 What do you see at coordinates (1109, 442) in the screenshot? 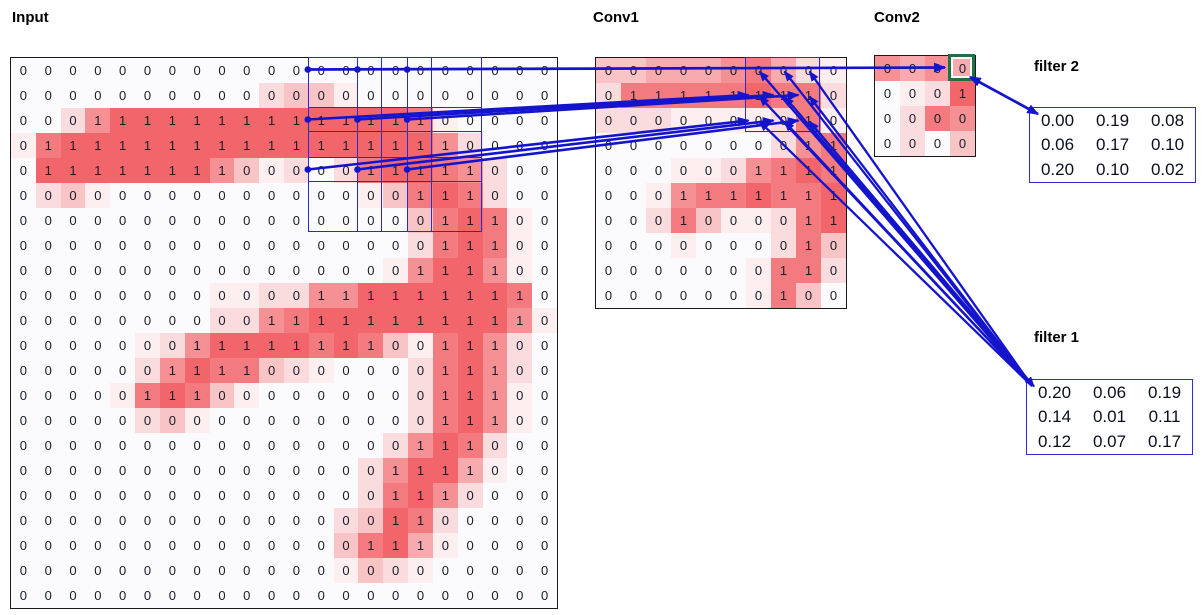
I see `filter1-cell: 0.07` at bounding box center [1109, 442].